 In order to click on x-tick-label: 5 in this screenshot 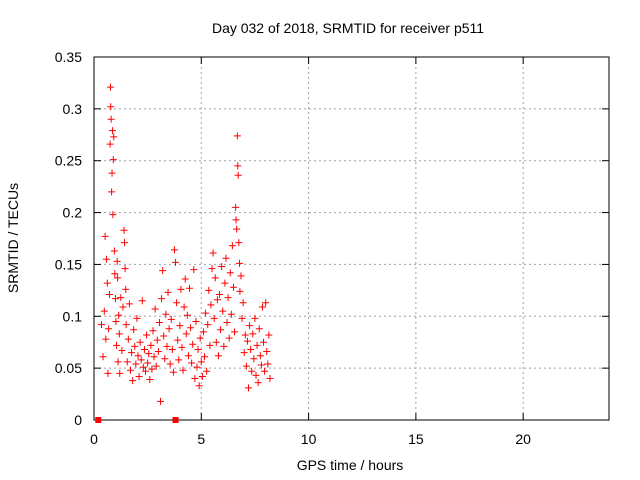, I will do `click(201, 439)`.